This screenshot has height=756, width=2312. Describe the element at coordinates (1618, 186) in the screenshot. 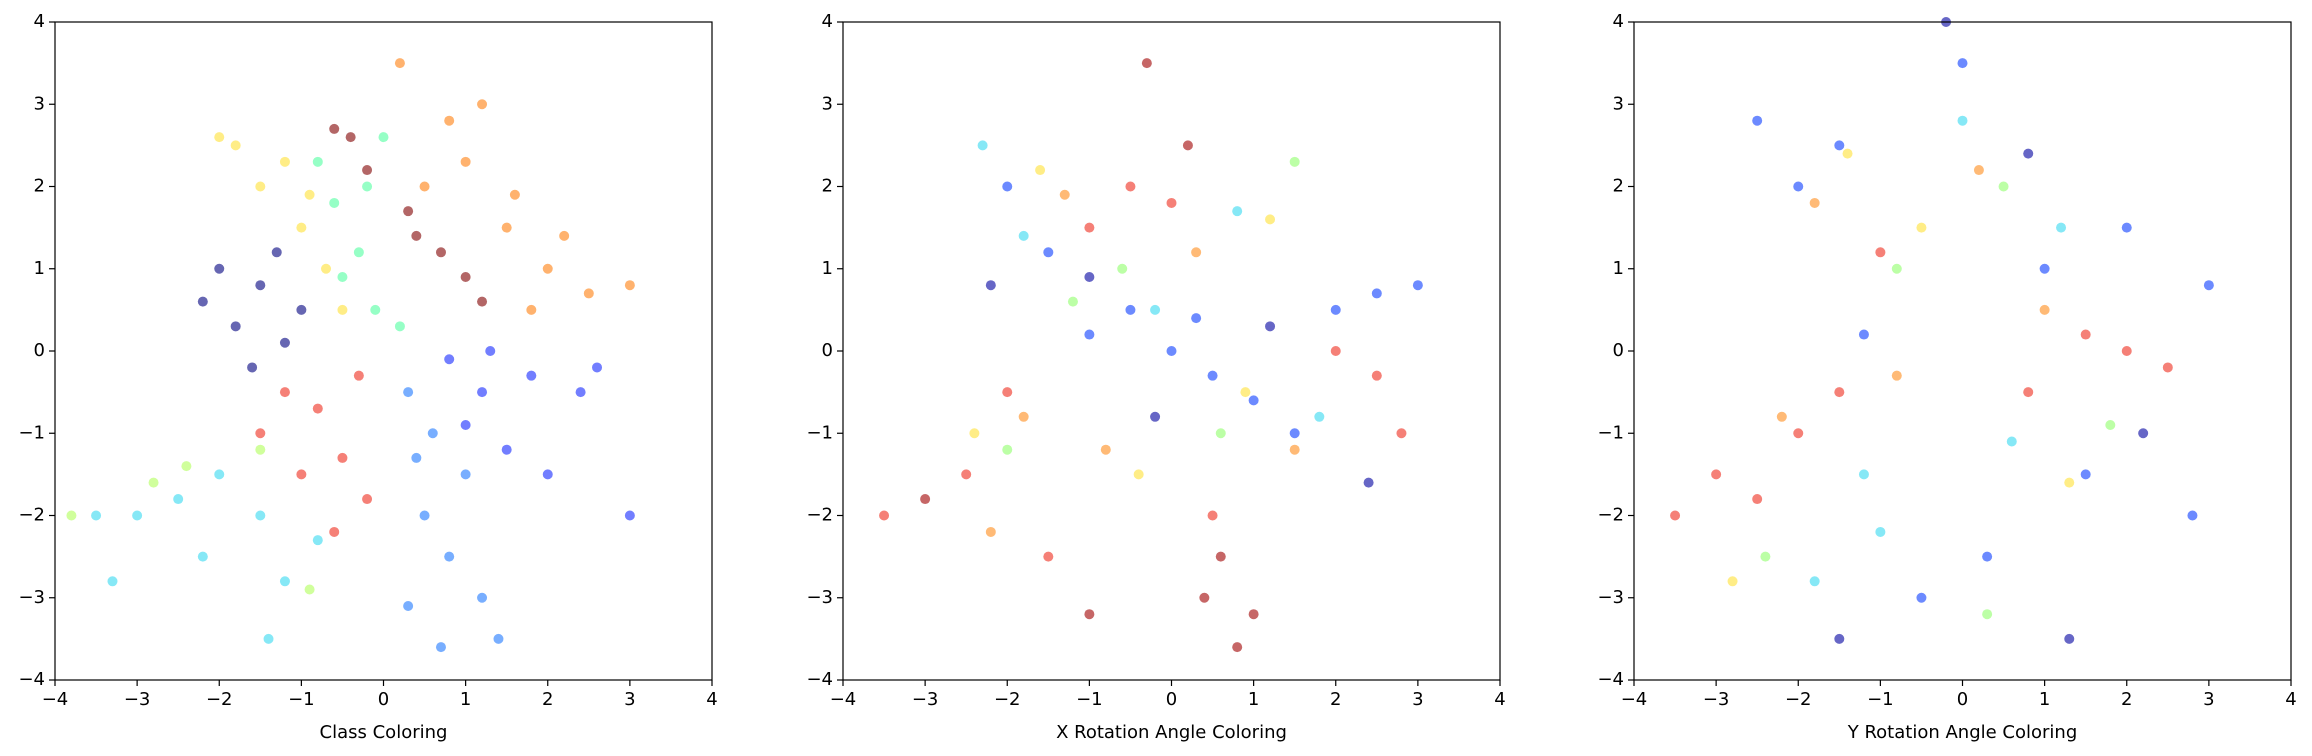

I see `y-tick-label: 2` at that location.